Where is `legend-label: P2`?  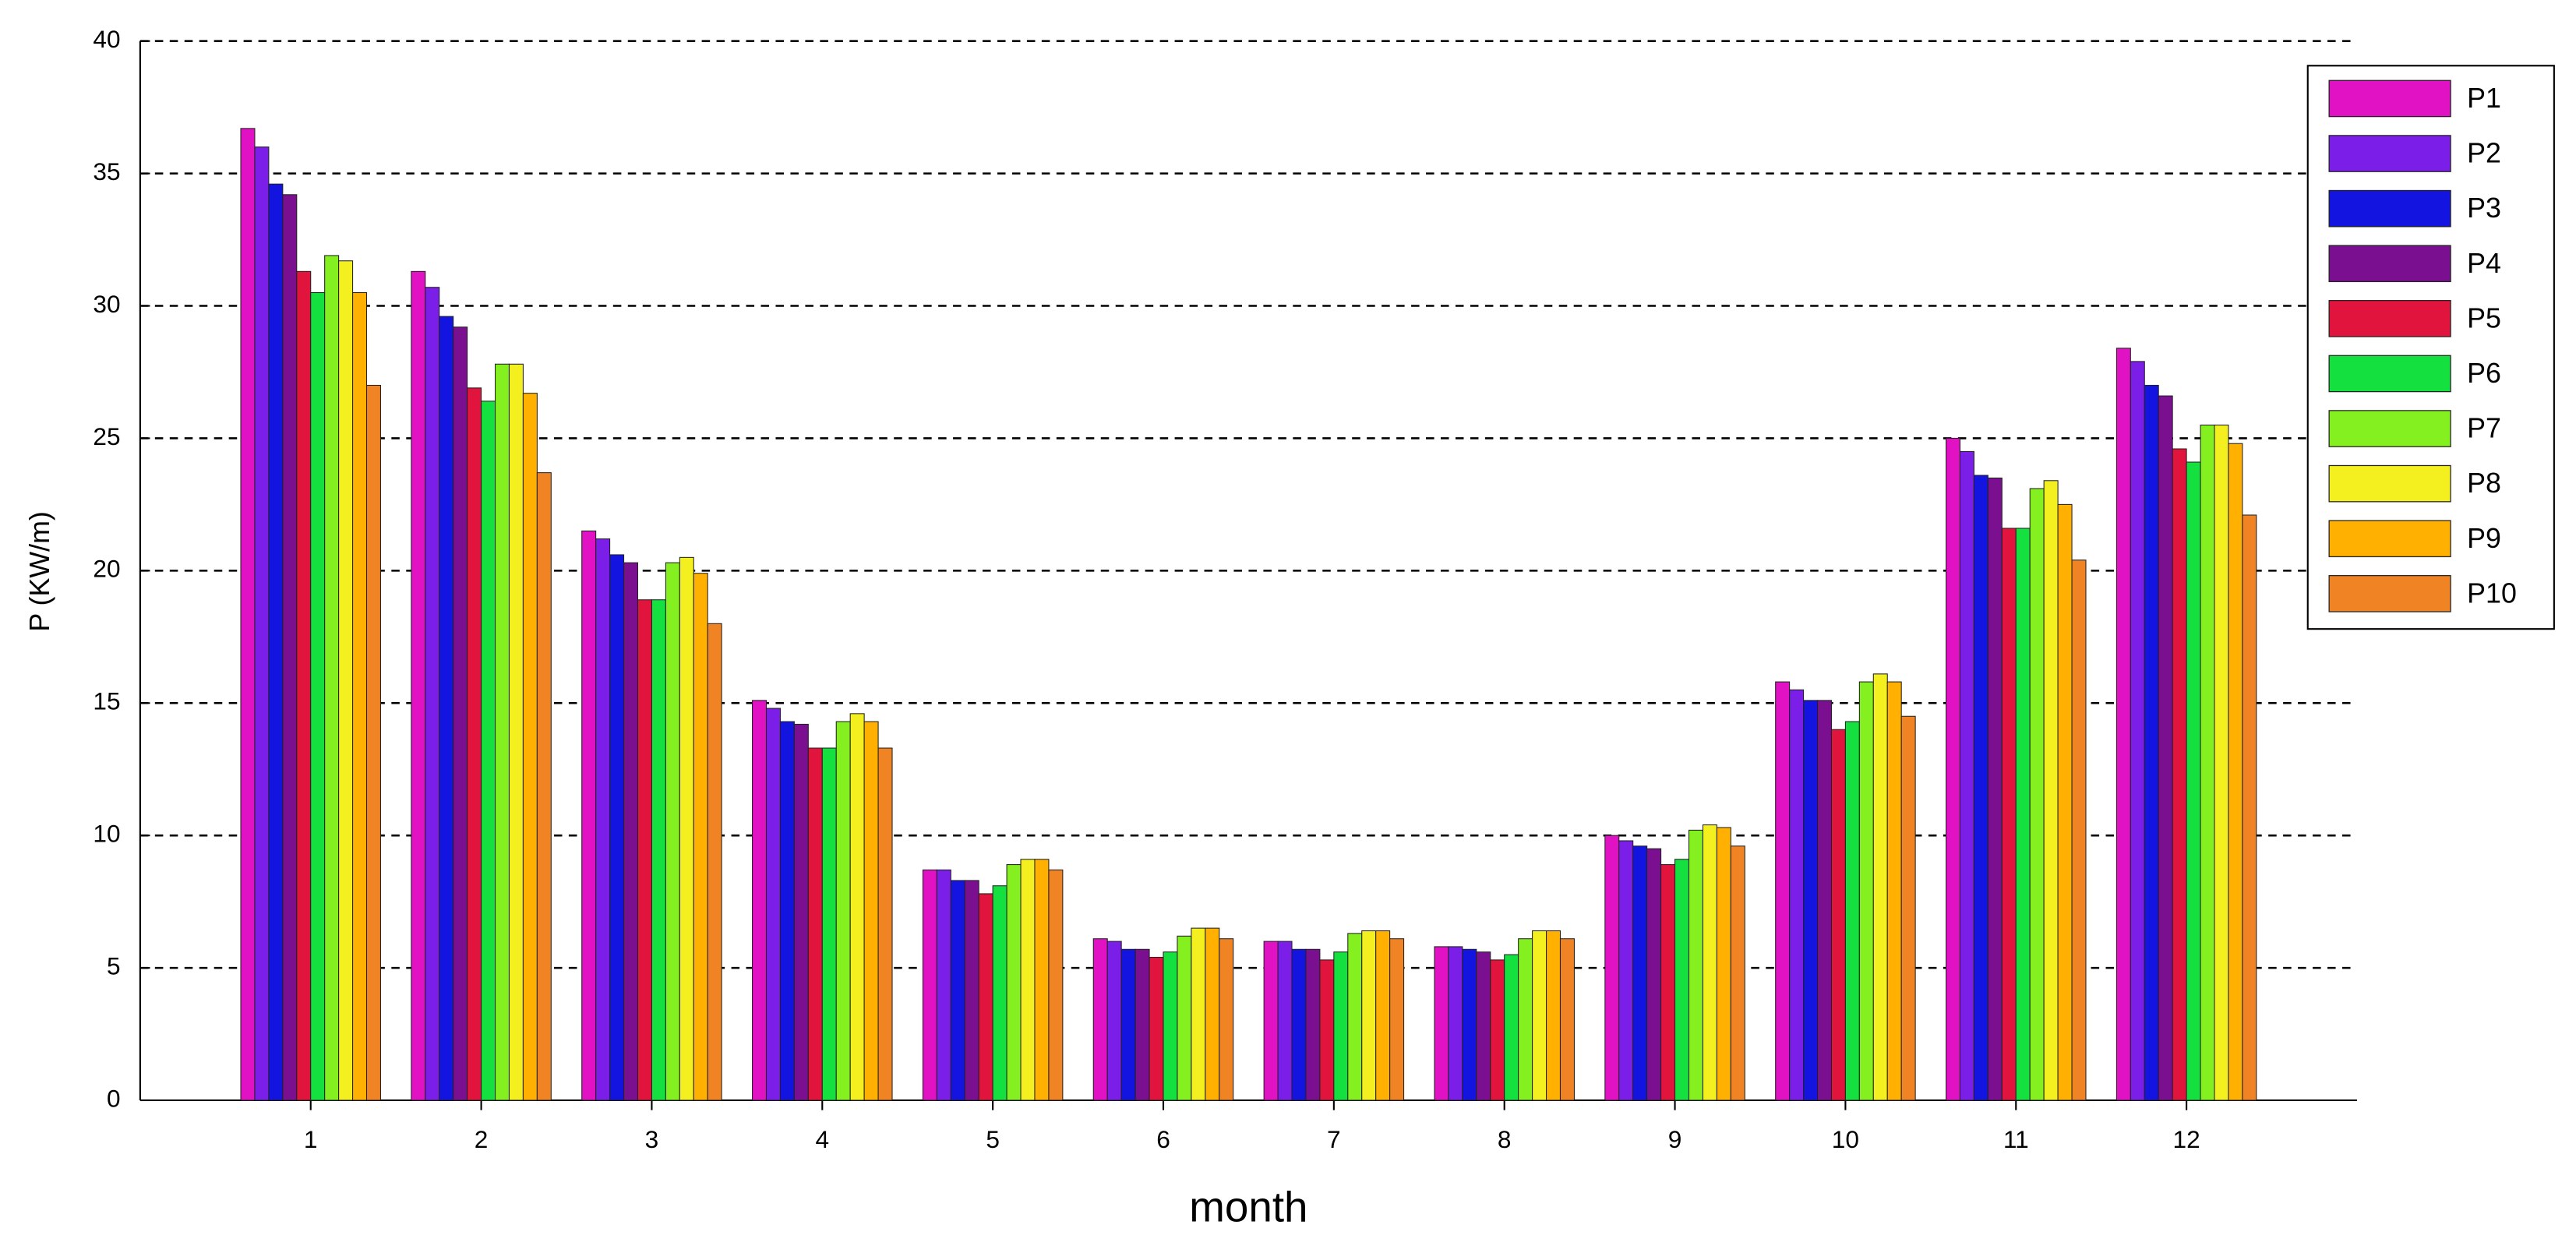 legend-label: P2 is located at coordinates (2484, 153).